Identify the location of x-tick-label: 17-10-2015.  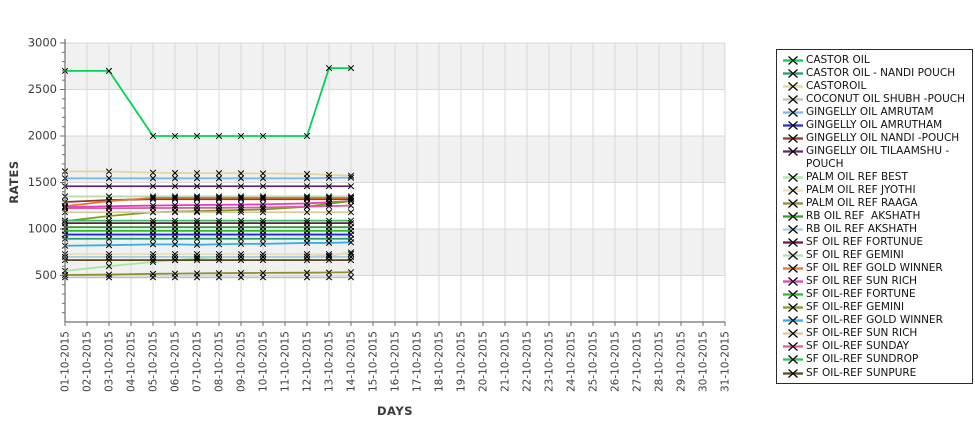
(418, 361).